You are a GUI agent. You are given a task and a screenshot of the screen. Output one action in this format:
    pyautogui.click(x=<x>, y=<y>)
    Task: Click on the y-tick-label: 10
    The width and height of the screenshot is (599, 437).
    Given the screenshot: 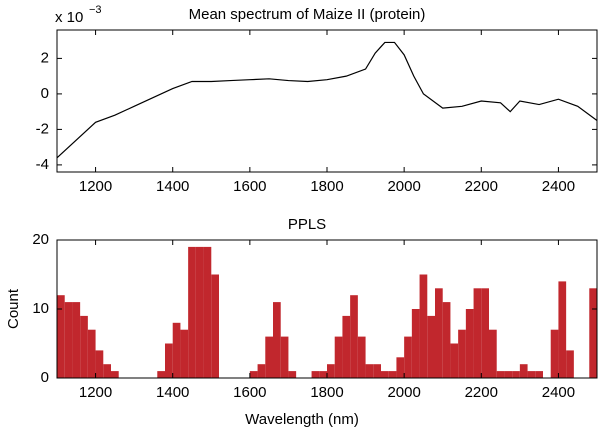 What is the action you would take?
    pyautogui.click(x=40, y=308)
    